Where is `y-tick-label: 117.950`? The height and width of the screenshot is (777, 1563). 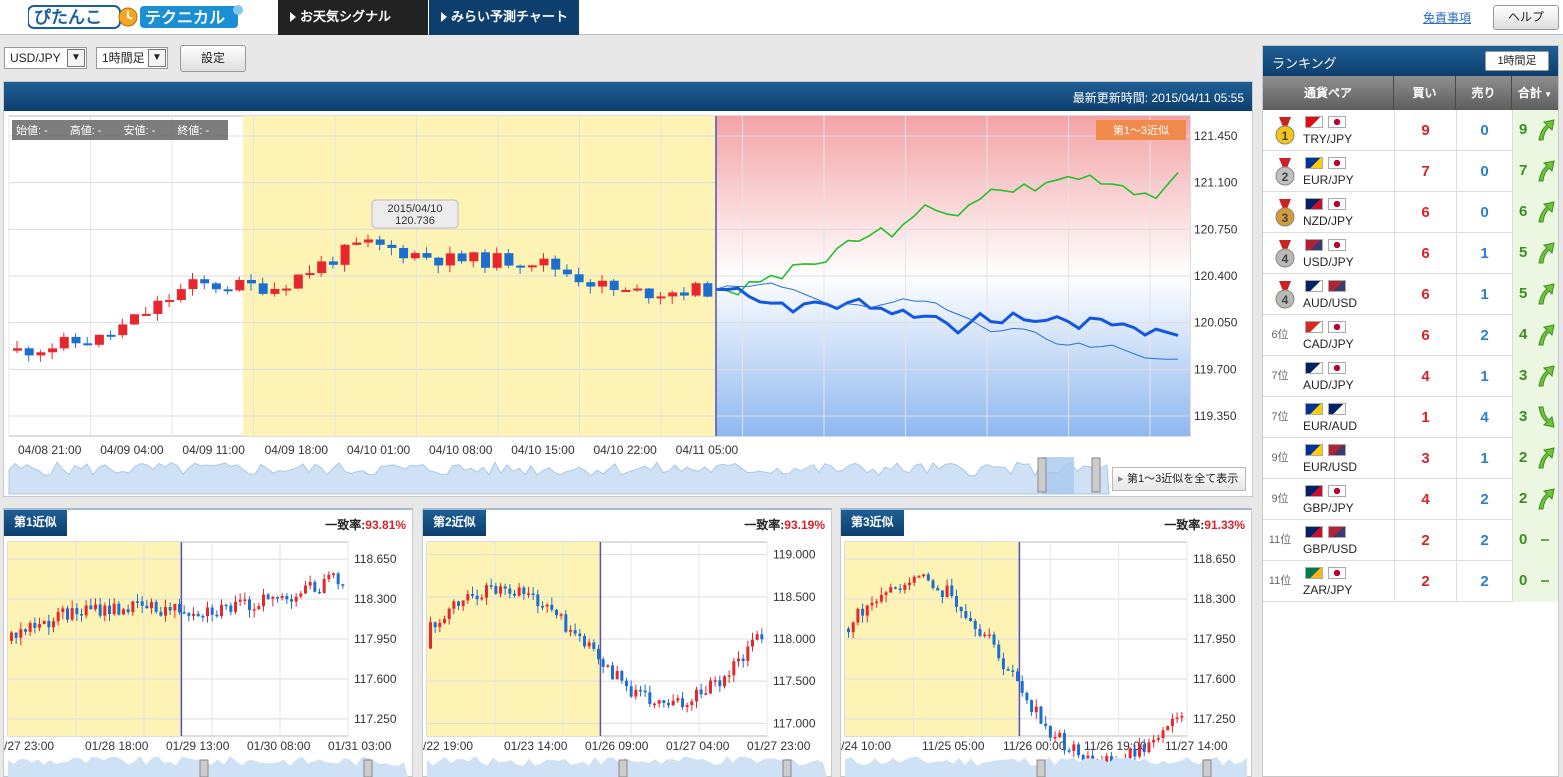
y-tick-label: 117.950 is located at coordinates (1214, 639).